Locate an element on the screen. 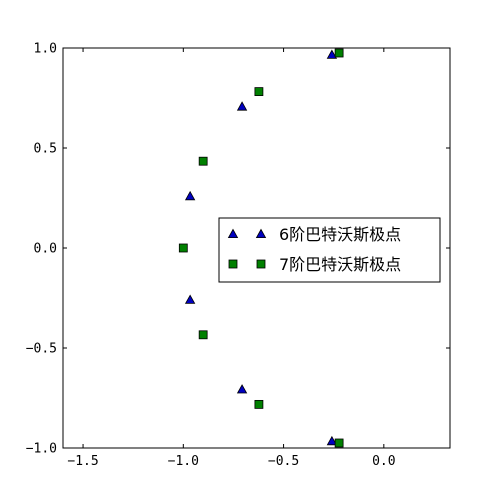  y-tick-label: −0.5 is located at coordinates (41, 349).